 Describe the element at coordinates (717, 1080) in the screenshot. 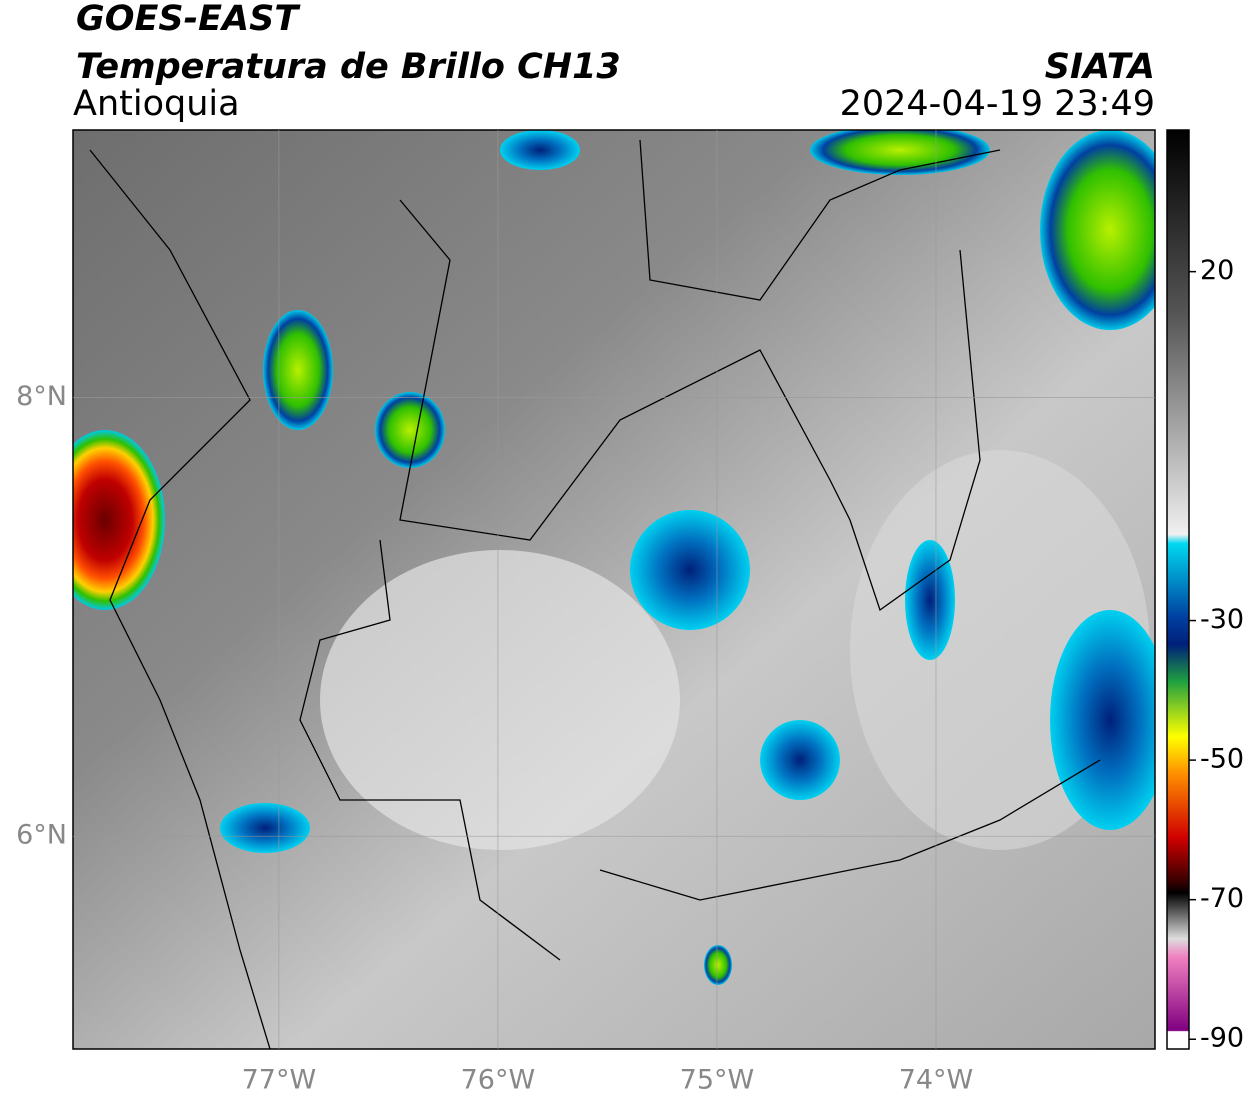

I see `x-tick-label: 75°W` at that location.